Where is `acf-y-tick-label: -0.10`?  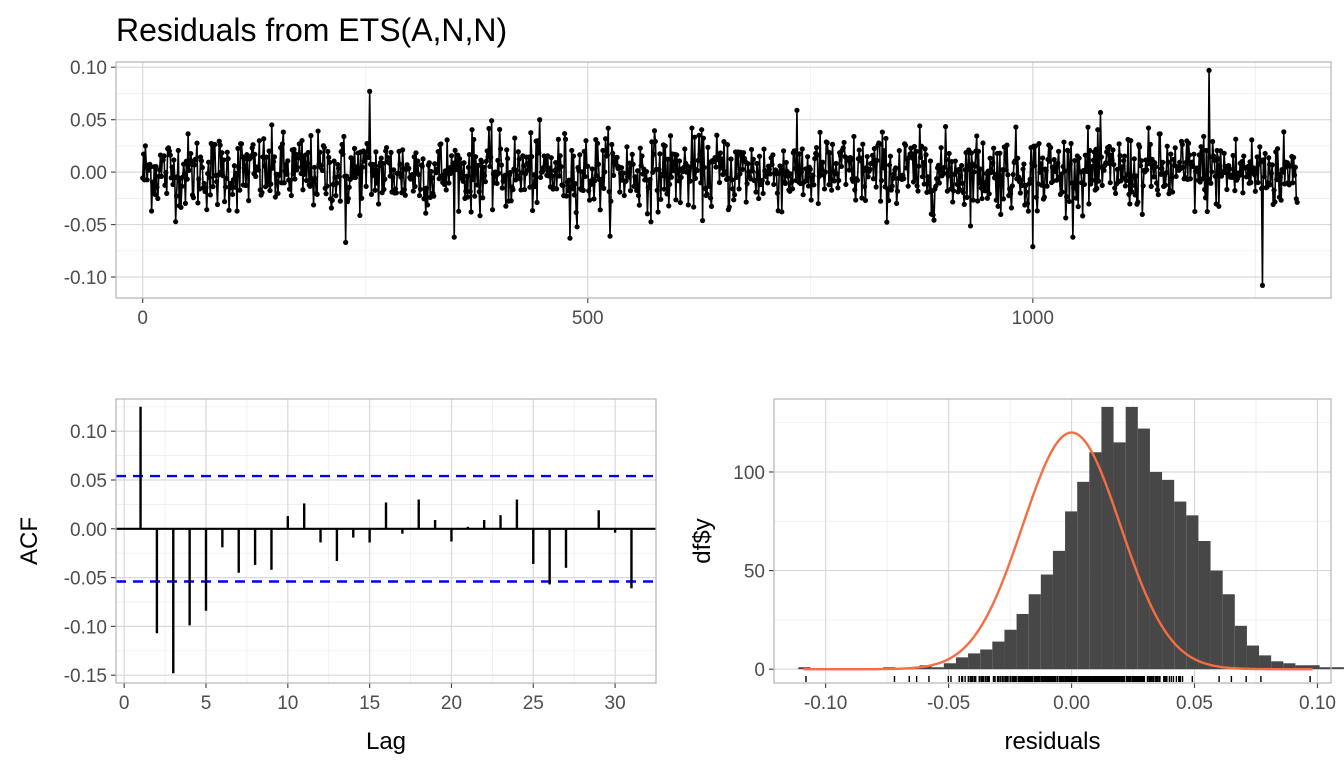
acf-y-tick-label: -0.10 is located at coordinates (85, 627).